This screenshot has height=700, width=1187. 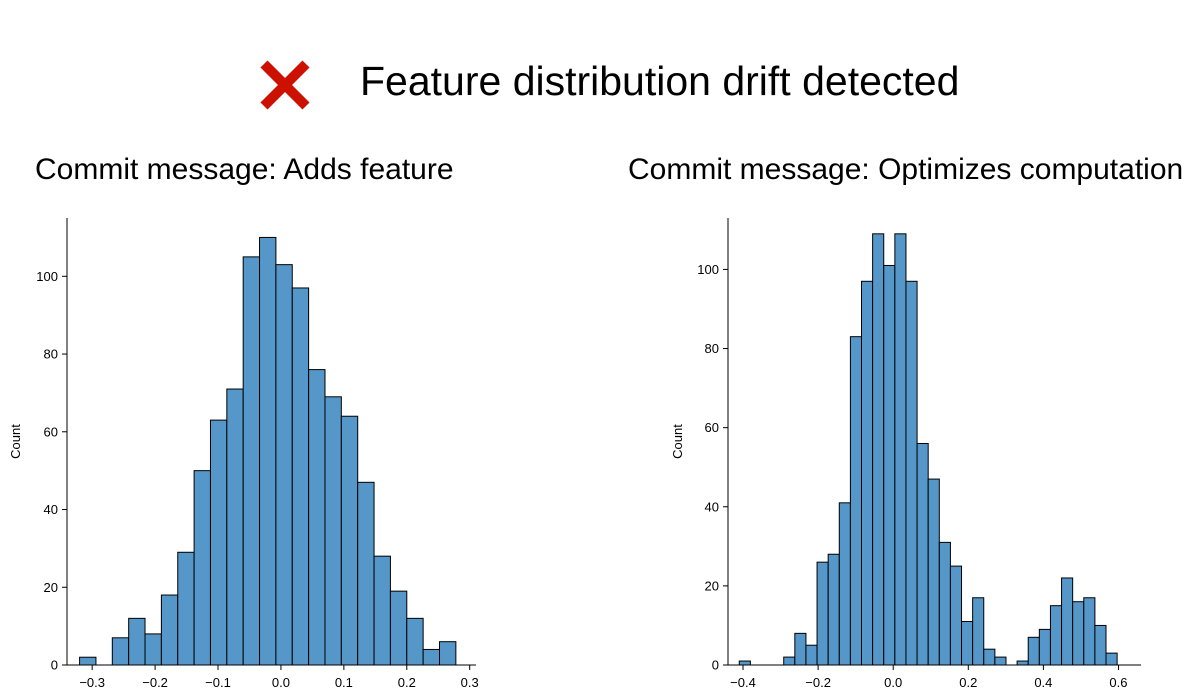 I want to click on x-tick-label: 0.3, so click(x=470, y=682).